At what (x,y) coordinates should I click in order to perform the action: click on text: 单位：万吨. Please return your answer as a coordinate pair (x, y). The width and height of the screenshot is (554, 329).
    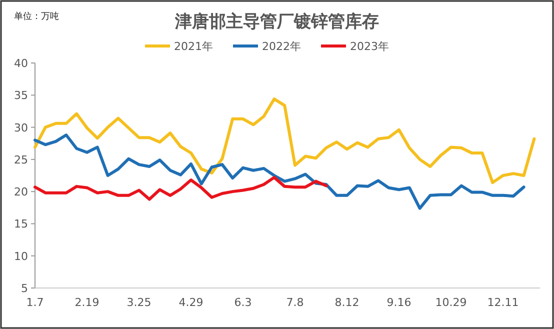
    Looking at the image, I should click on (36, 16).